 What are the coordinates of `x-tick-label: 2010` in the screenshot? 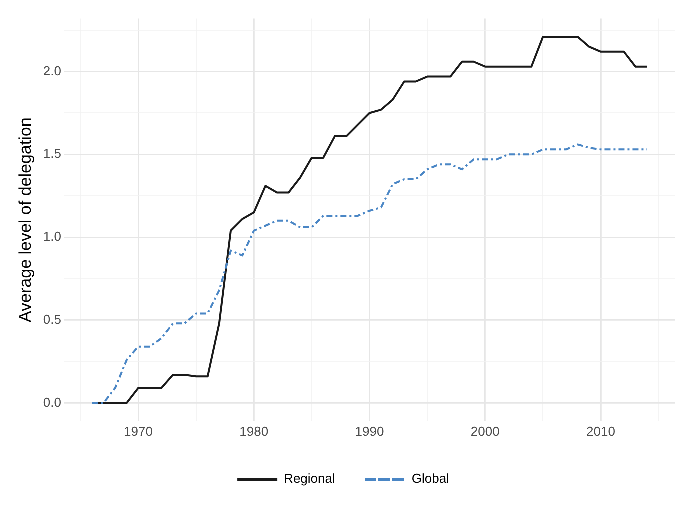 It's located at (601, 431).